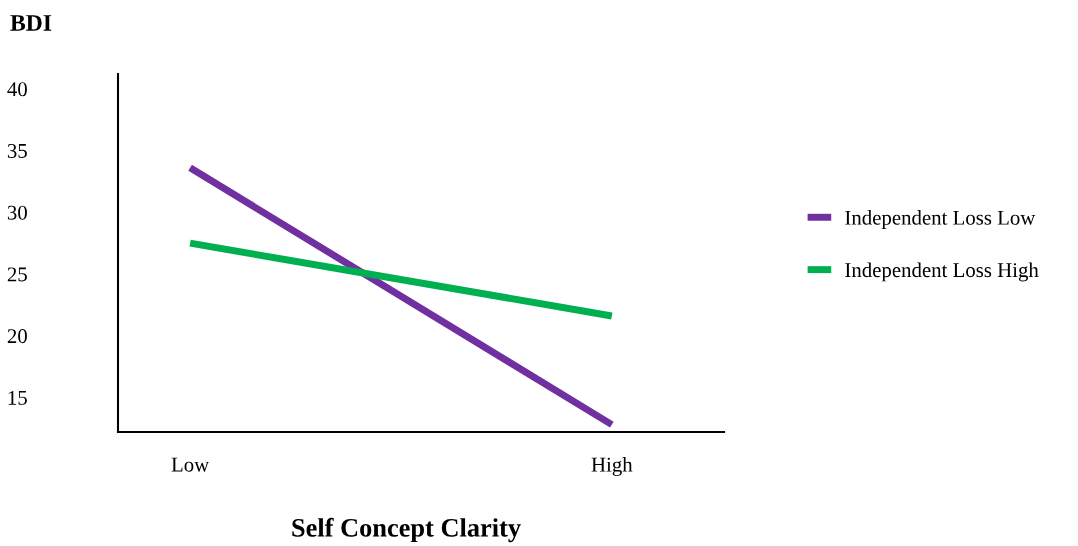 This screenshot has width=1078, height=546. I want to click on y-axis-title: BDI, so click(31, 23).